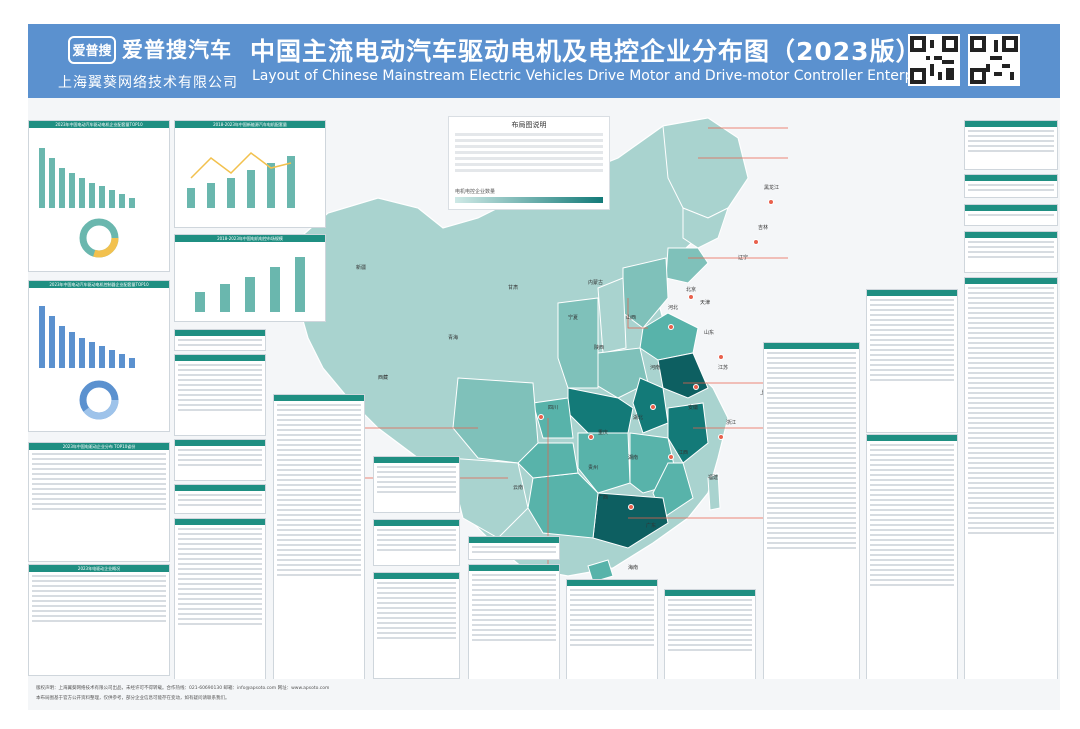 The image size is (1080, 729). What do you see at coordinates (92, 50) in the screenshot?
I see `logo-badge: 爱普搜` at bounding box center [92, 50].